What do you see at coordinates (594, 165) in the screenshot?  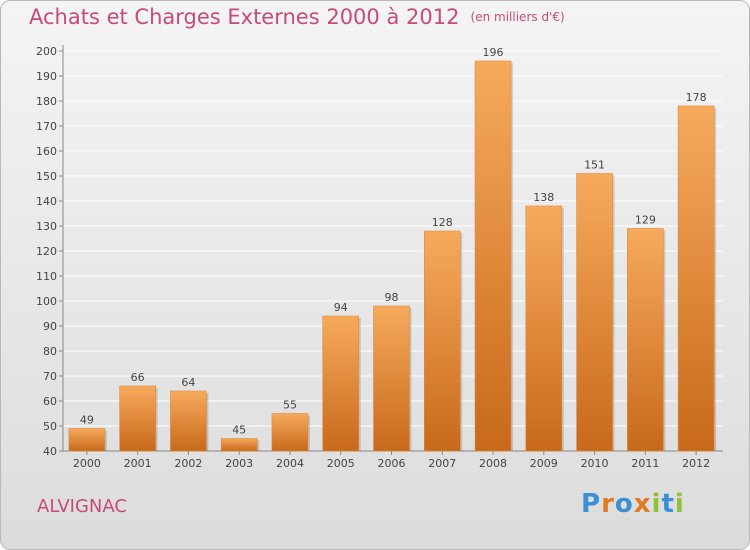 I see `bar-value-label: 151` at bounding box center [594, 165].